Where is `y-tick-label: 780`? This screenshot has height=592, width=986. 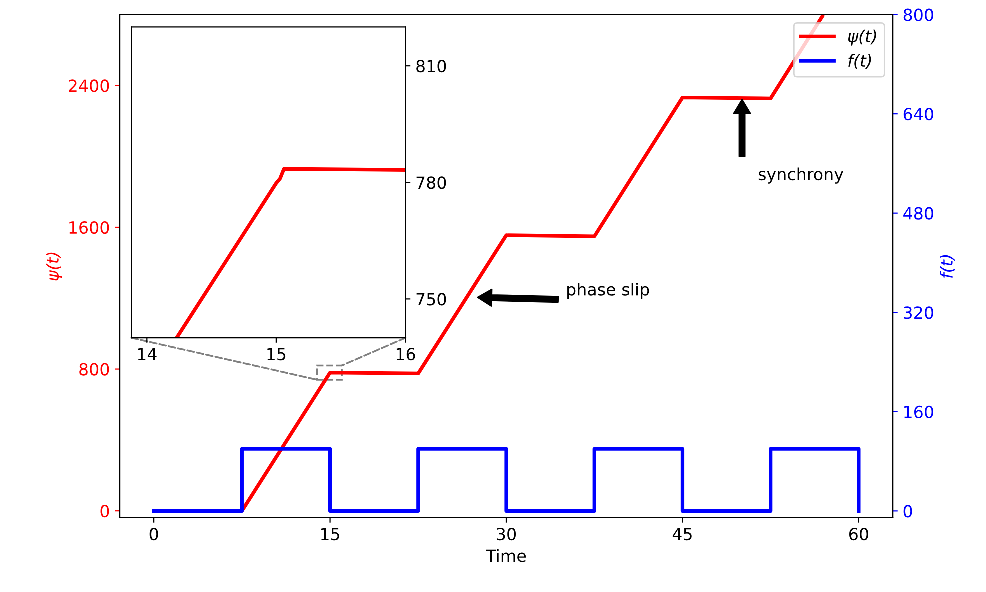
y-tick-label: 780 is located at coordinates (431, 183).